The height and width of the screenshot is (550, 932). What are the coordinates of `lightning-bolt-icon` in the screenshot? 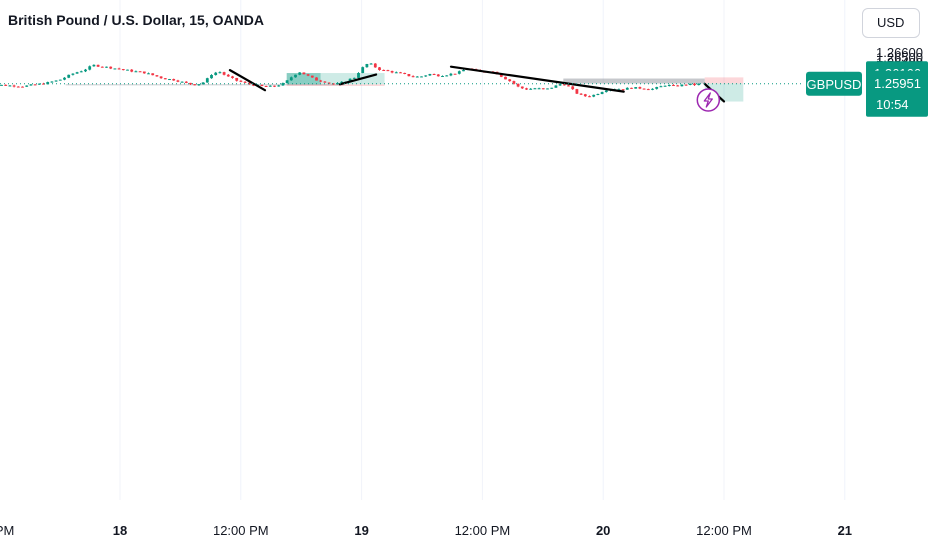 It's located at (708, 100).